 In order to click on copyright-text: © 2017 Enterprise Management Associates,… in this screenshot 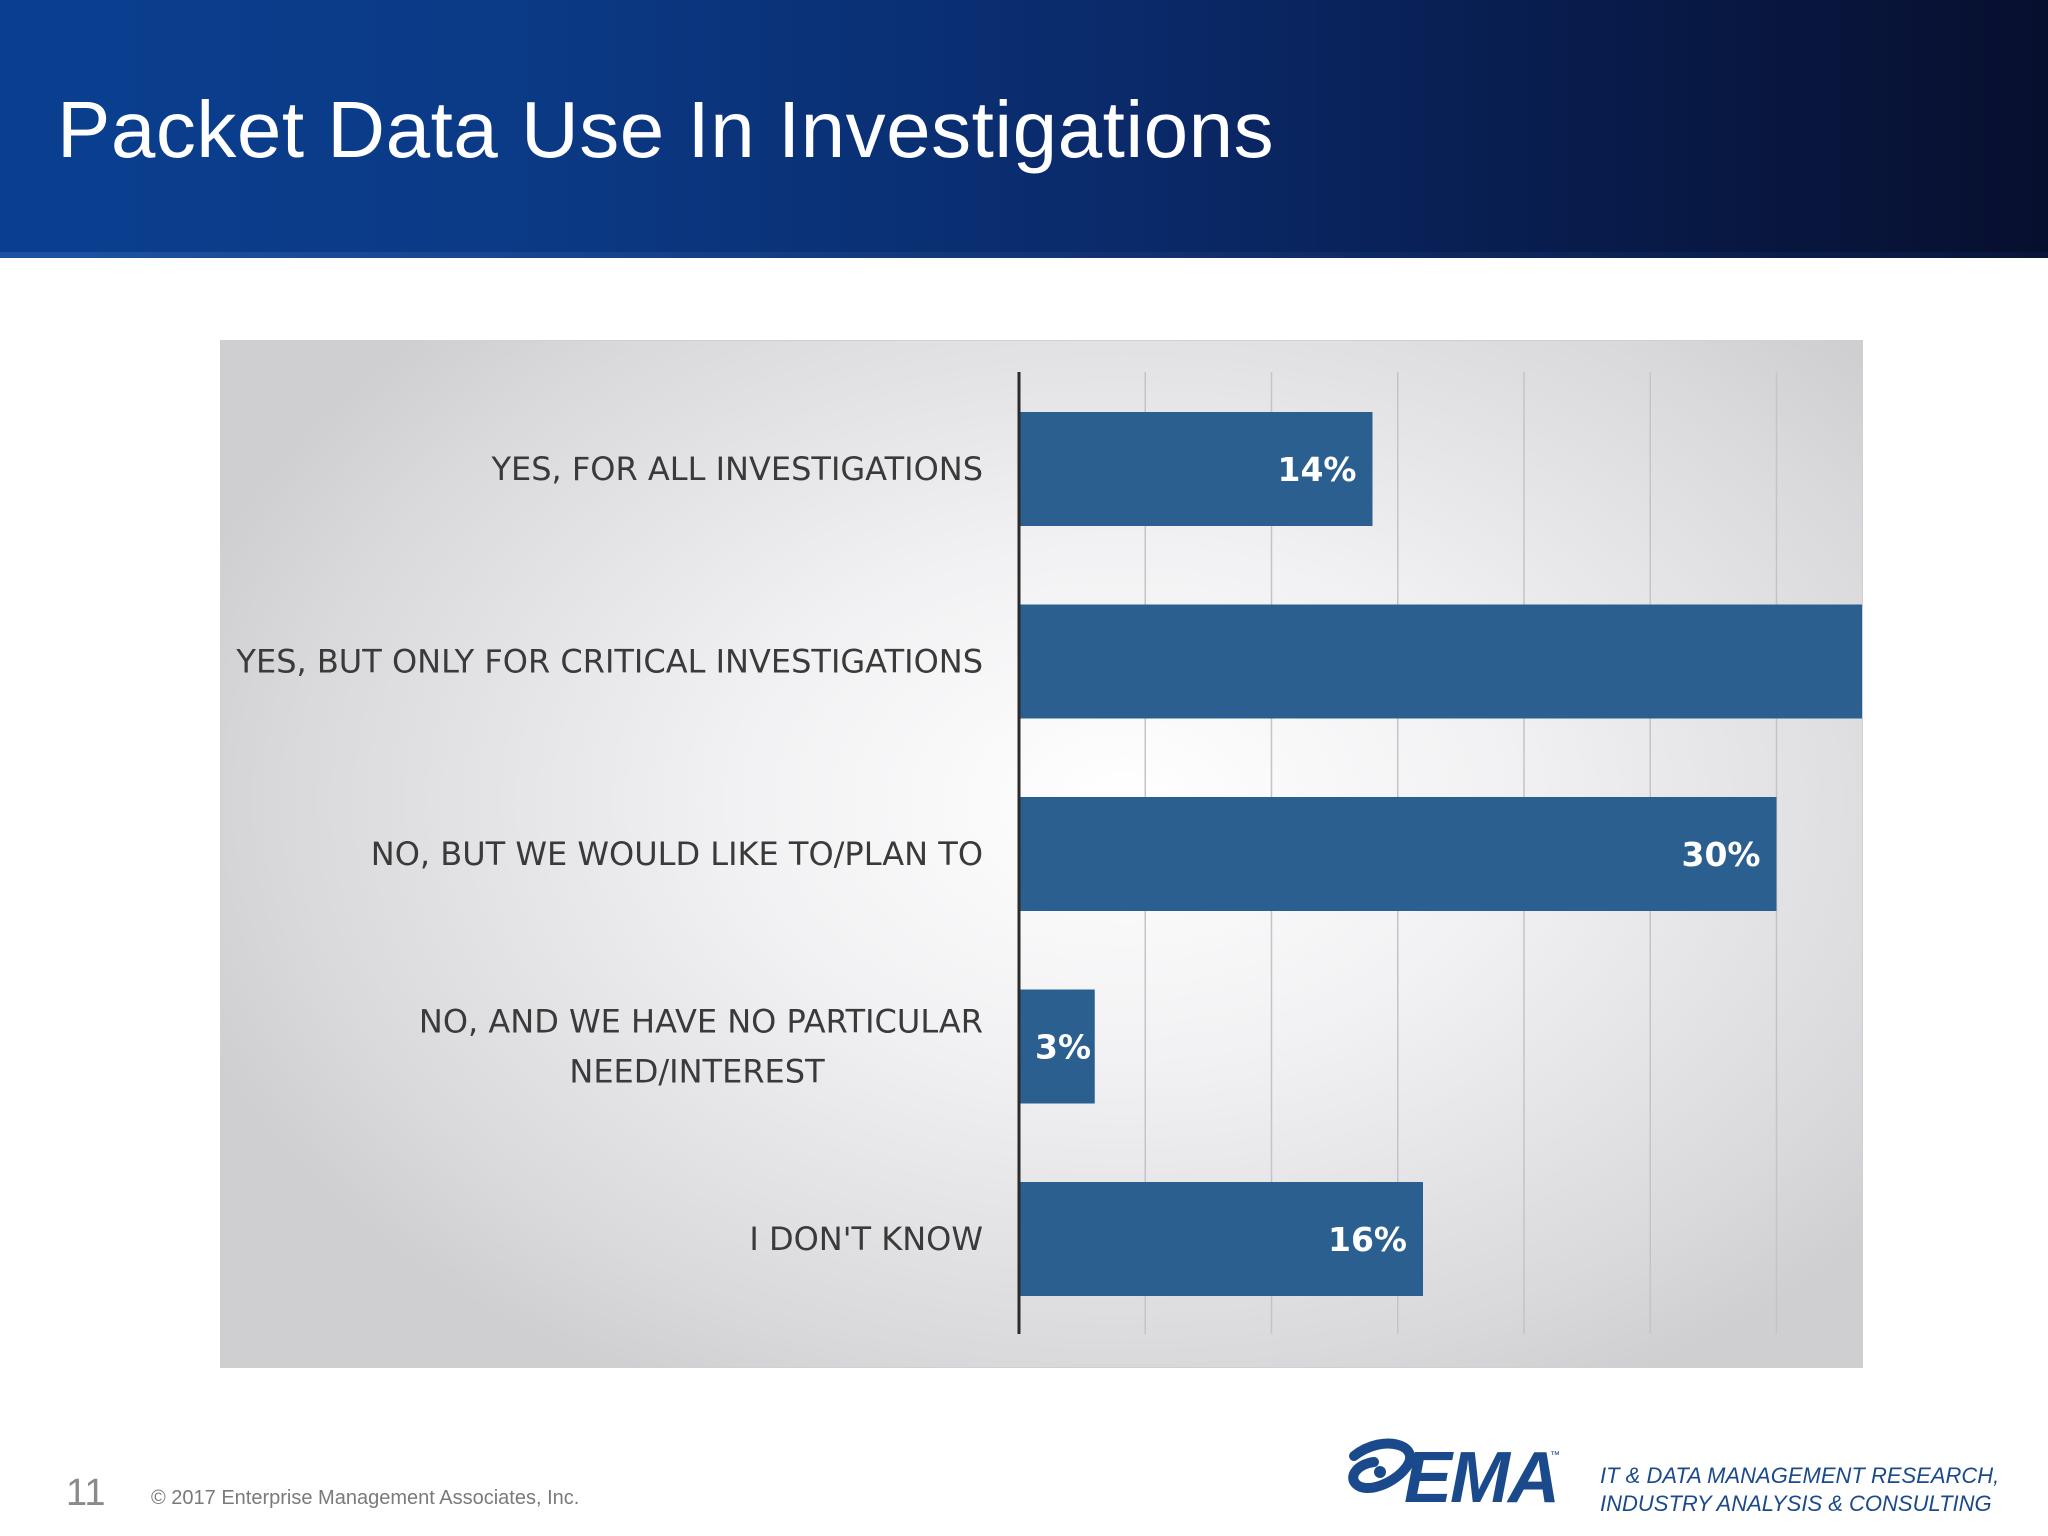, I will do `click(365, 1498)`.